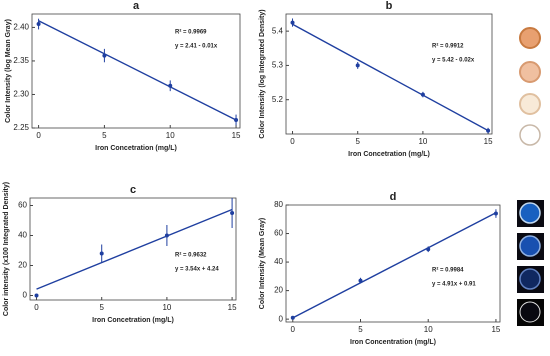 This screenshot has width=550, height=356. Describe the element at coordinates (454, 285) in the screenshot. I see `annotation: y = 4.91x + 0.91` at that location.